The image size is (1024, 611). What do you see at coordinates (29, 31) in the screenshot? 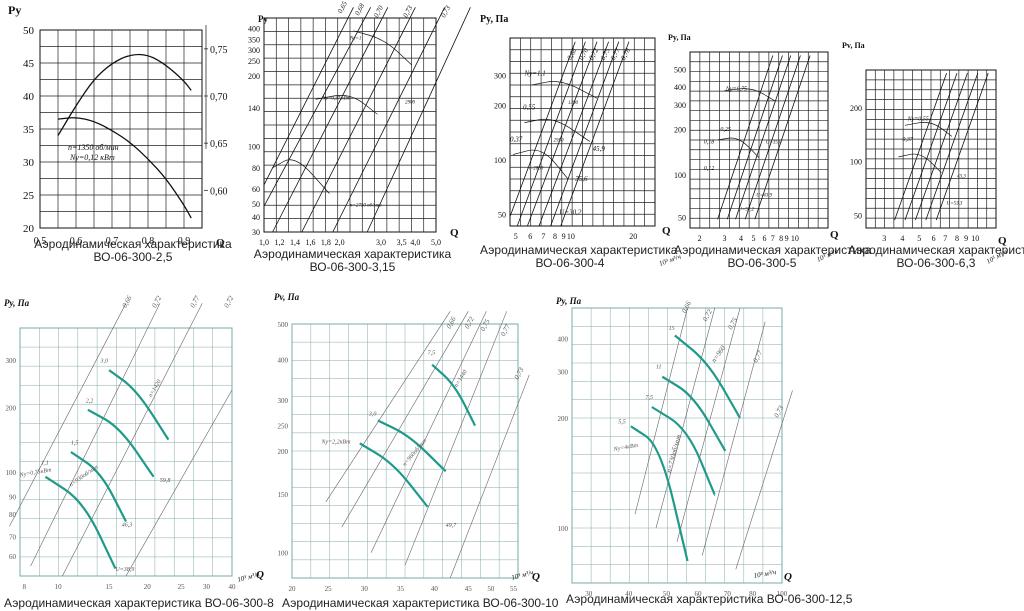
I see `y-tick-label: 50` at bounding box center [29, 31].